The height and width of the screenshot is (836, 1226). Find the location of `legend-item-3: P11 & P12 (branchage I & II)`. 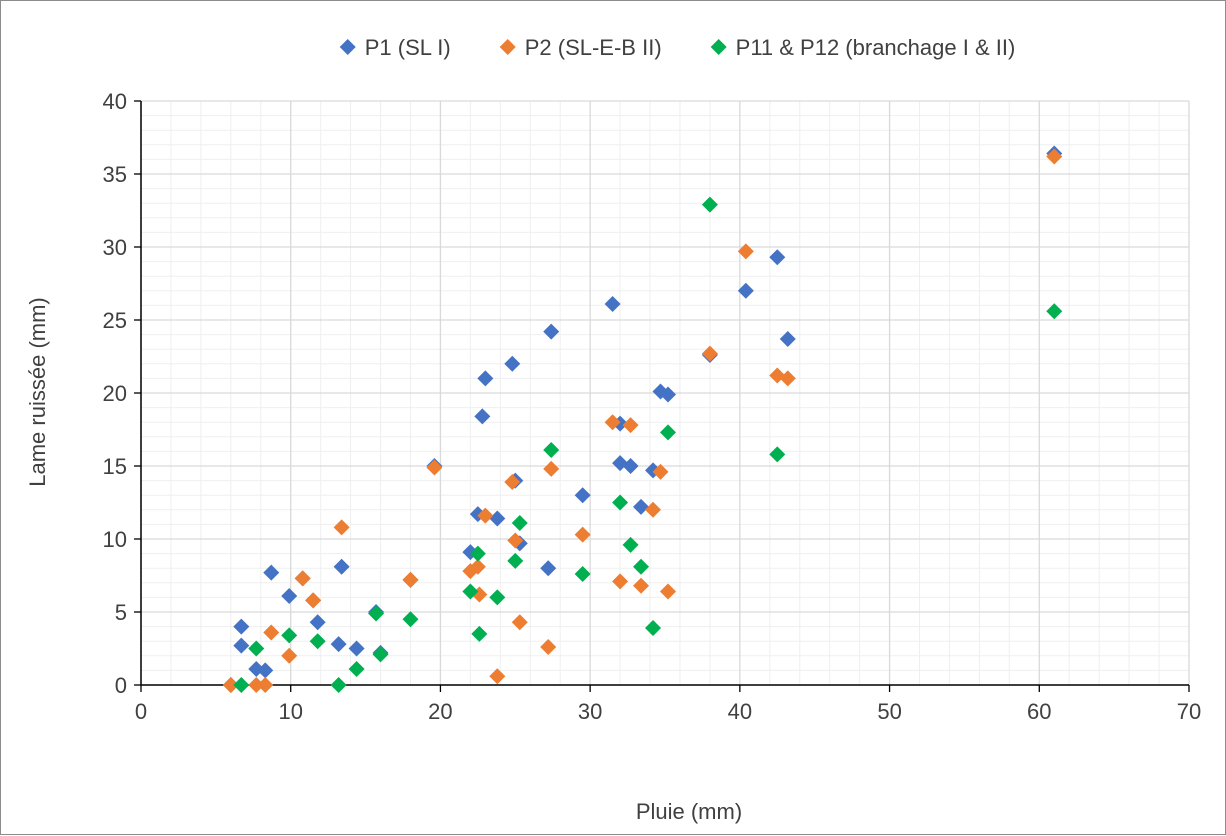

legend-item-3: P11 & P12 (branchage I & II) is located at coordinates (863, 47).